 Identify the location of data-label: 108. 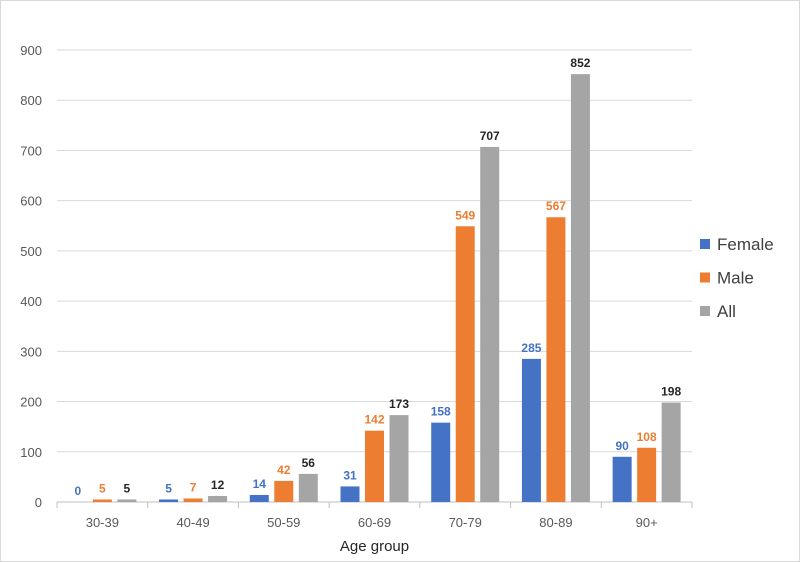
(647, 437).